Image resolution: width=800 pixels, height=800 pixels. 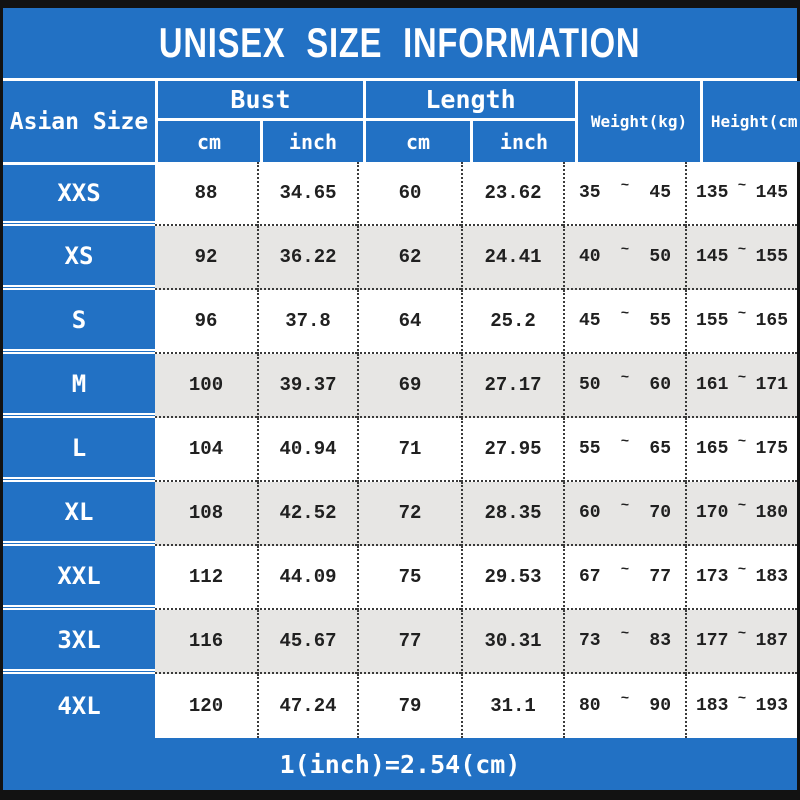 I want to click on height-range-cell: 155 ~165, so click(x=741, y=322).